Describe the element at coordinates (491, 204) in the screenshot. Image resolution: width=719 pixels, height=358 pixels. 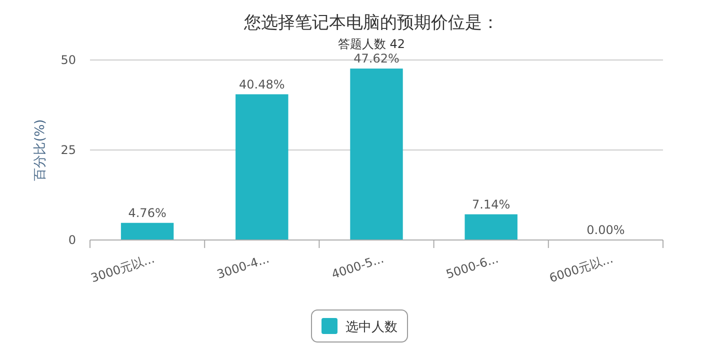
I see `data-label: 7.14%` at that location.